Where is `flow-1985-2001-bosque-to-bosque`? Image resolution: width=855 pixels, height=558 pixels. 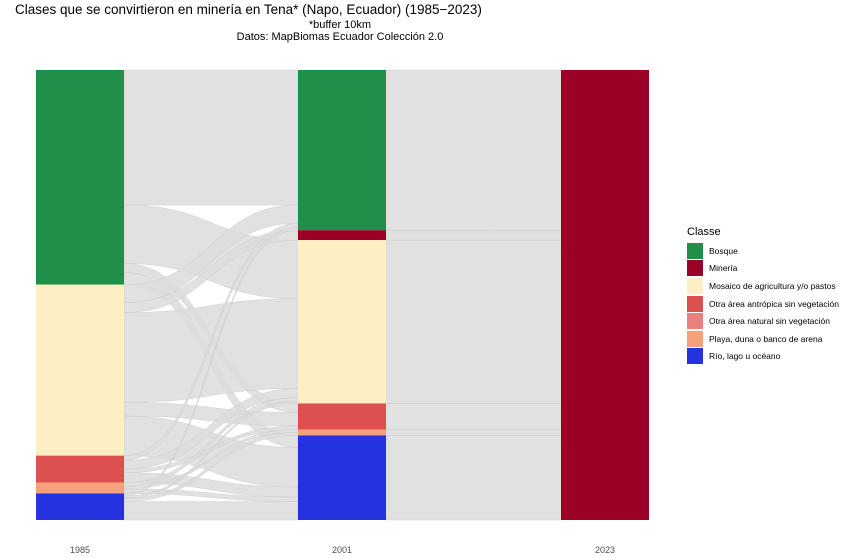
flow-1985-2001-bosque-to-bosque is located at coordinates (211, 137).